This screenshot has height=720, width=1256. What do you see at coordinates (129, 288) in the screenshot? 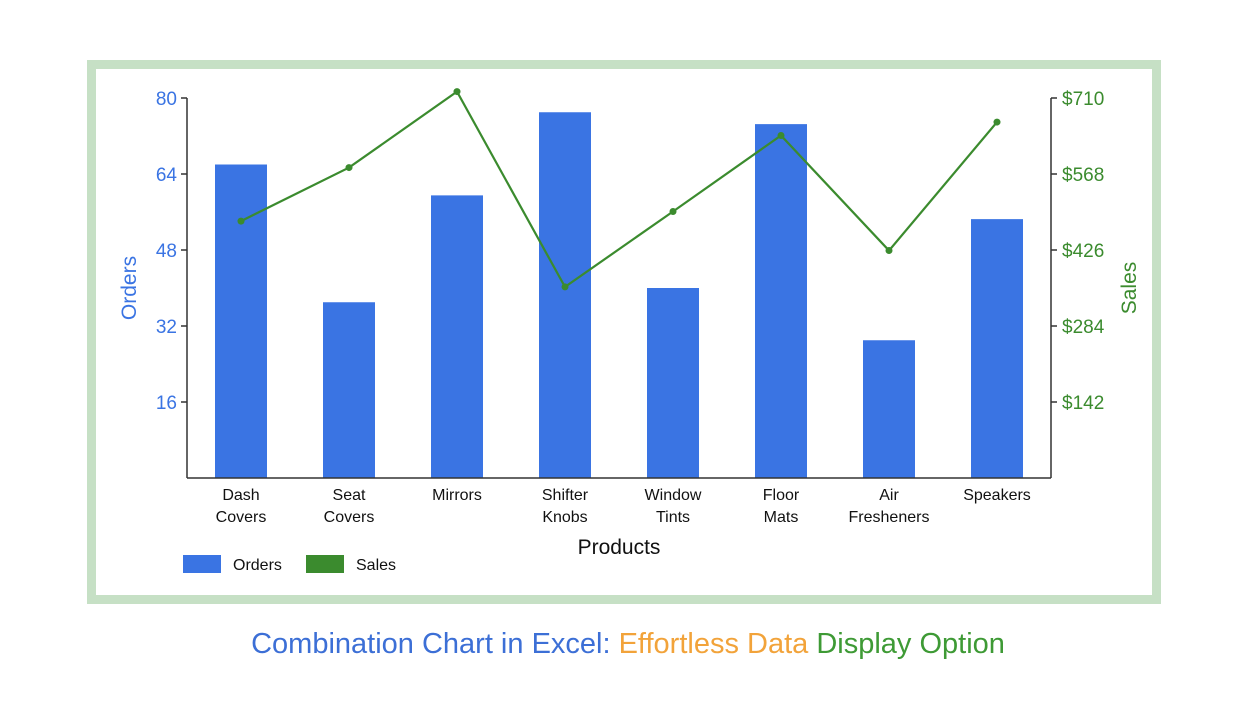
I see `left-axis-title: Orders` at bounding box center [129, 288].